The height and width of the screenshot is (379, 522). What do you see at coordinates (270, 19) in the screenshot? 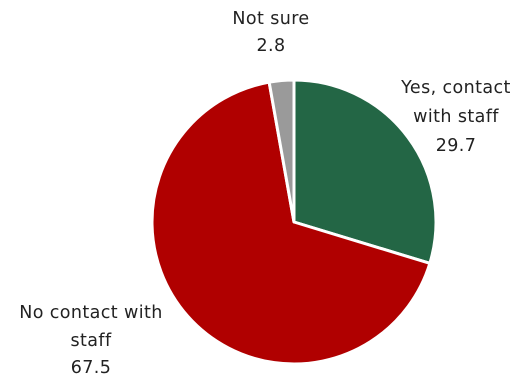
I see `slice-label-line: Not sure` at bounding box center [270, 19].